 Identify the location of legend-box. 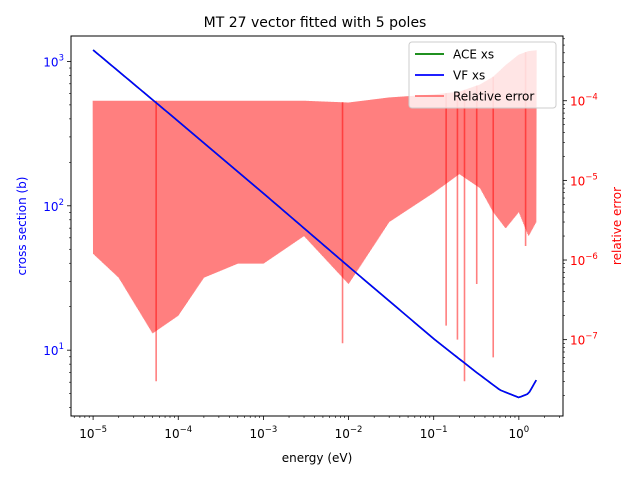
(482, 75).